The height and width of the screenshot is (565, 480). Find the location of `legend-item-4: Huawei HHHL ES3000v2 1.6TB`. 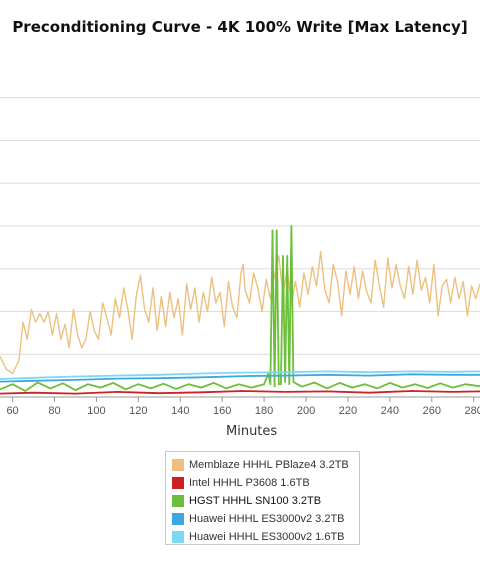

legend-item-4: Huawei HHHL ES3000v2 1.6TB is located at coordinates (265, 537).